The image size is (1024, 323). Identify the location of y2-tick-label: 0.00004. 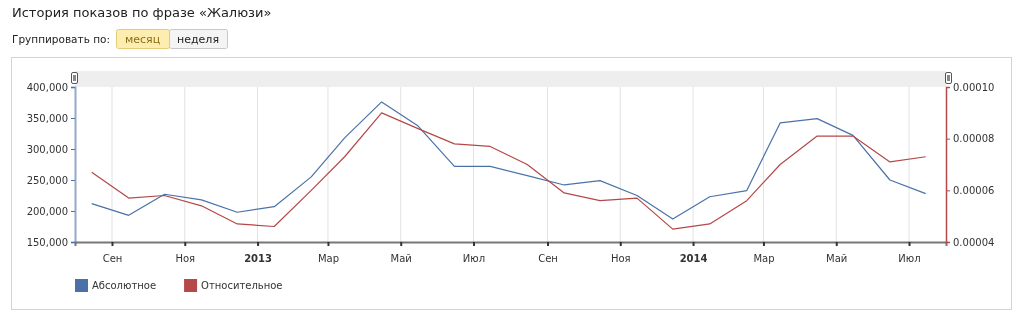
(974, 242).